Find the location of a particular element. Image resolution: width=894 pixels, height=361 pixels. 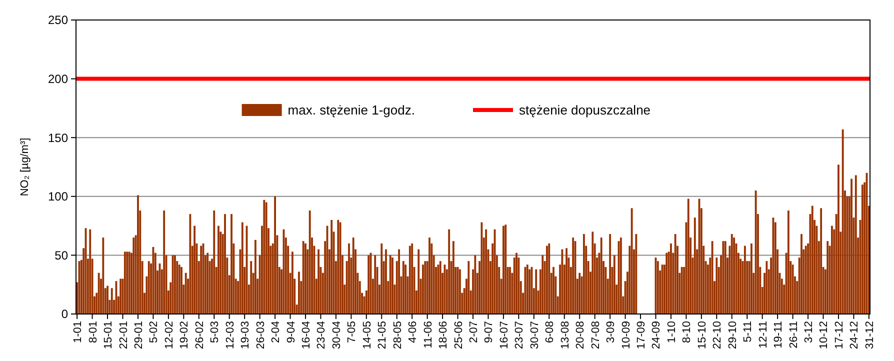

x-tick-label: 12-03 is located at coordinates (230, 335).